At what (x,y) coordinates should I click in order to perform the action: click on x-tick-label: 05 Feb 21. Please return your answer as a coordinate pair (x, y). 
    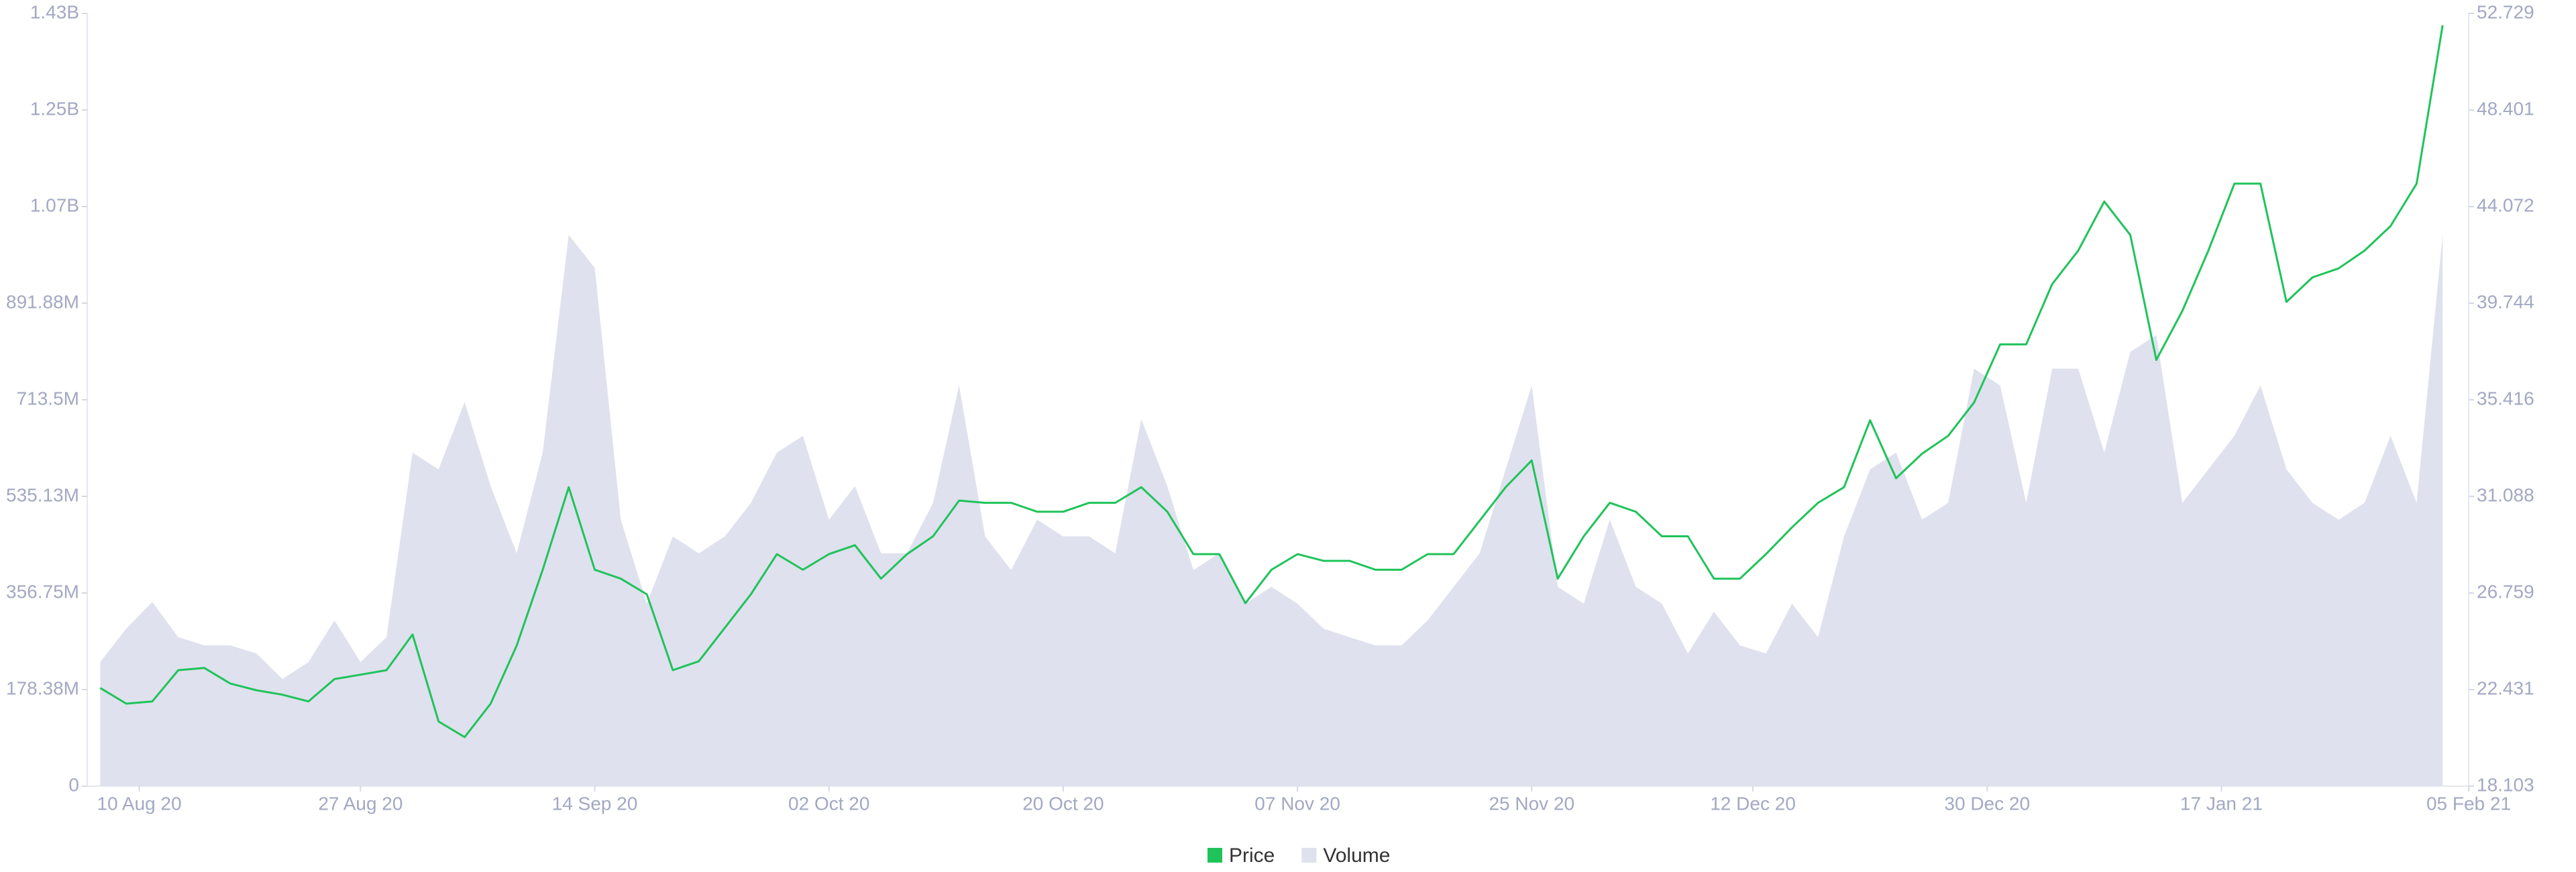
    Looking at the image, I should click on (2468, 803).